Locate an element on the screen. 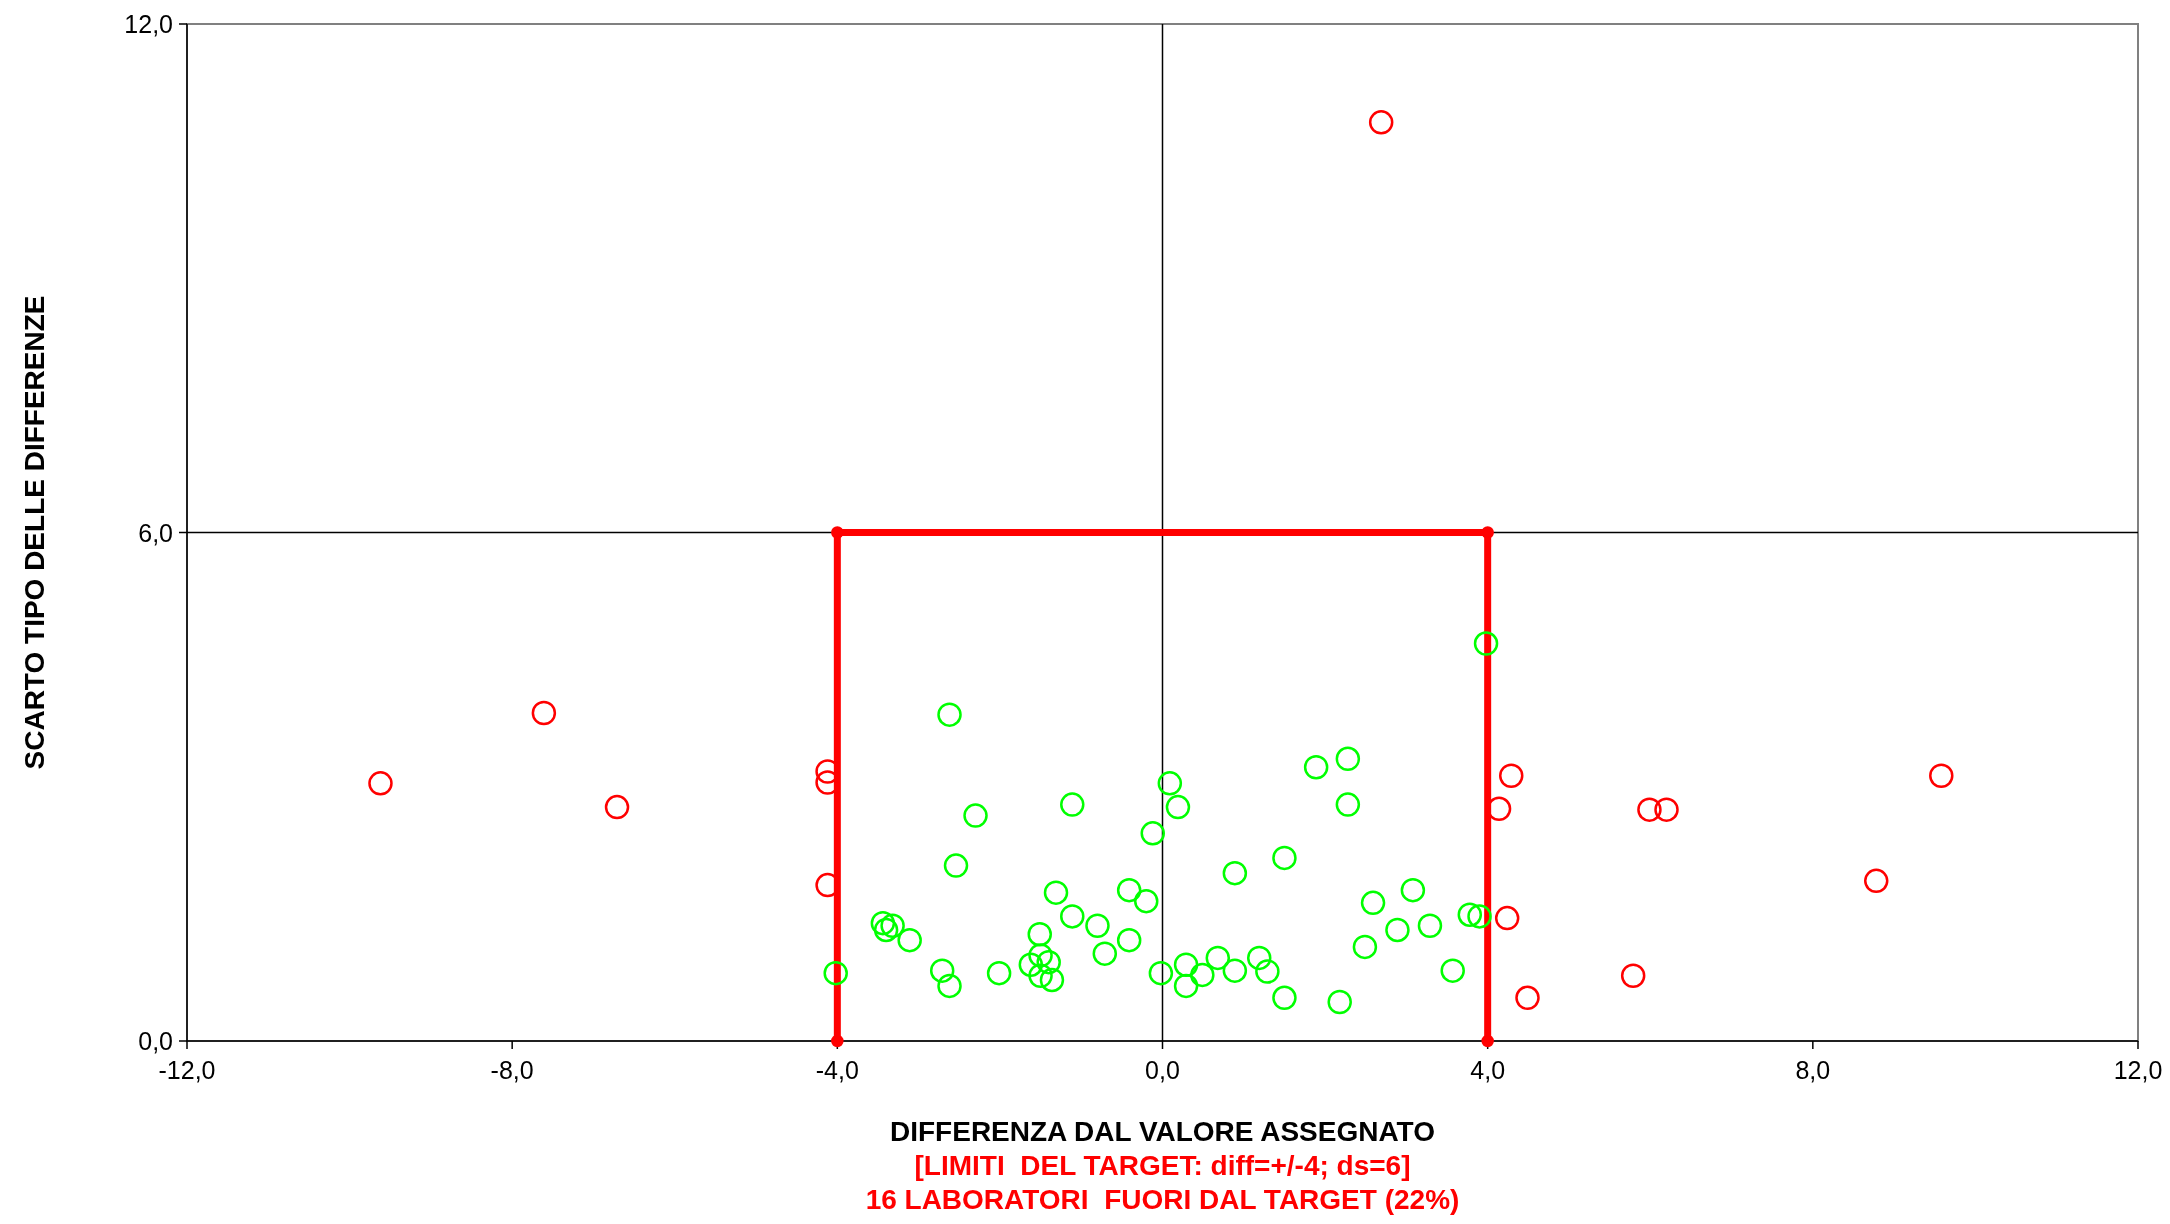 The image size is (2170, 1224). x-tick-label: -8,0 is located at coordinates (512, 1070).